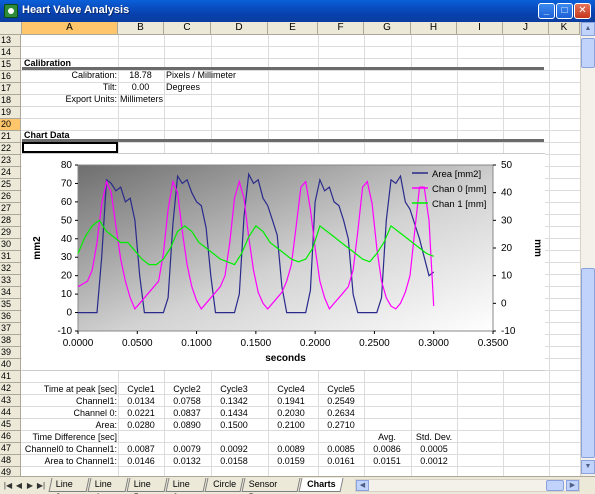  Describe the element at coordinates (564, 11) in the screenshot. I see `maximize-button: □` at that location.